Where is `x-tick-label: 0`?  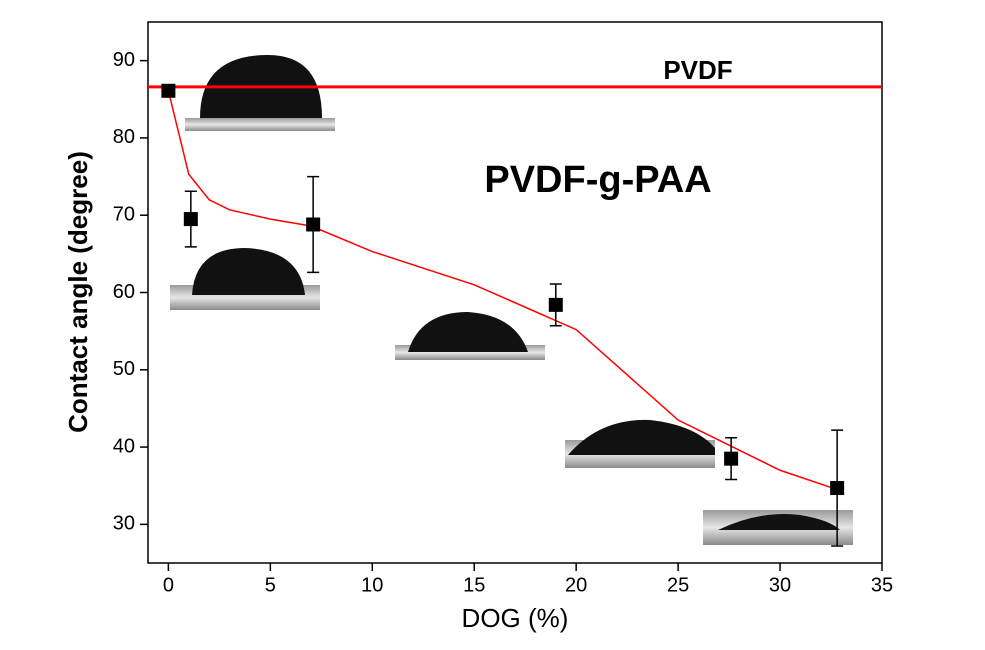
x-tick-label: 0 is located at coordinates (168, 585).